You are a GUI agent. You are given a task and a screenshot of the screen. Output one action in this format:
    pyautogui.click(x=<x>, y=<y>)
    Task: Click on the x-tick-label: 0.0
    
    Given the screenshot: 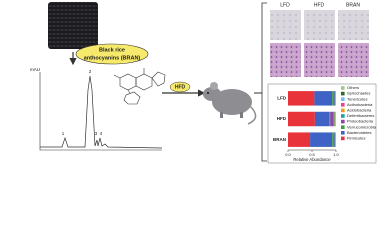 What is the action you would take?
    pyautogui.click(x=288, y=154)
    